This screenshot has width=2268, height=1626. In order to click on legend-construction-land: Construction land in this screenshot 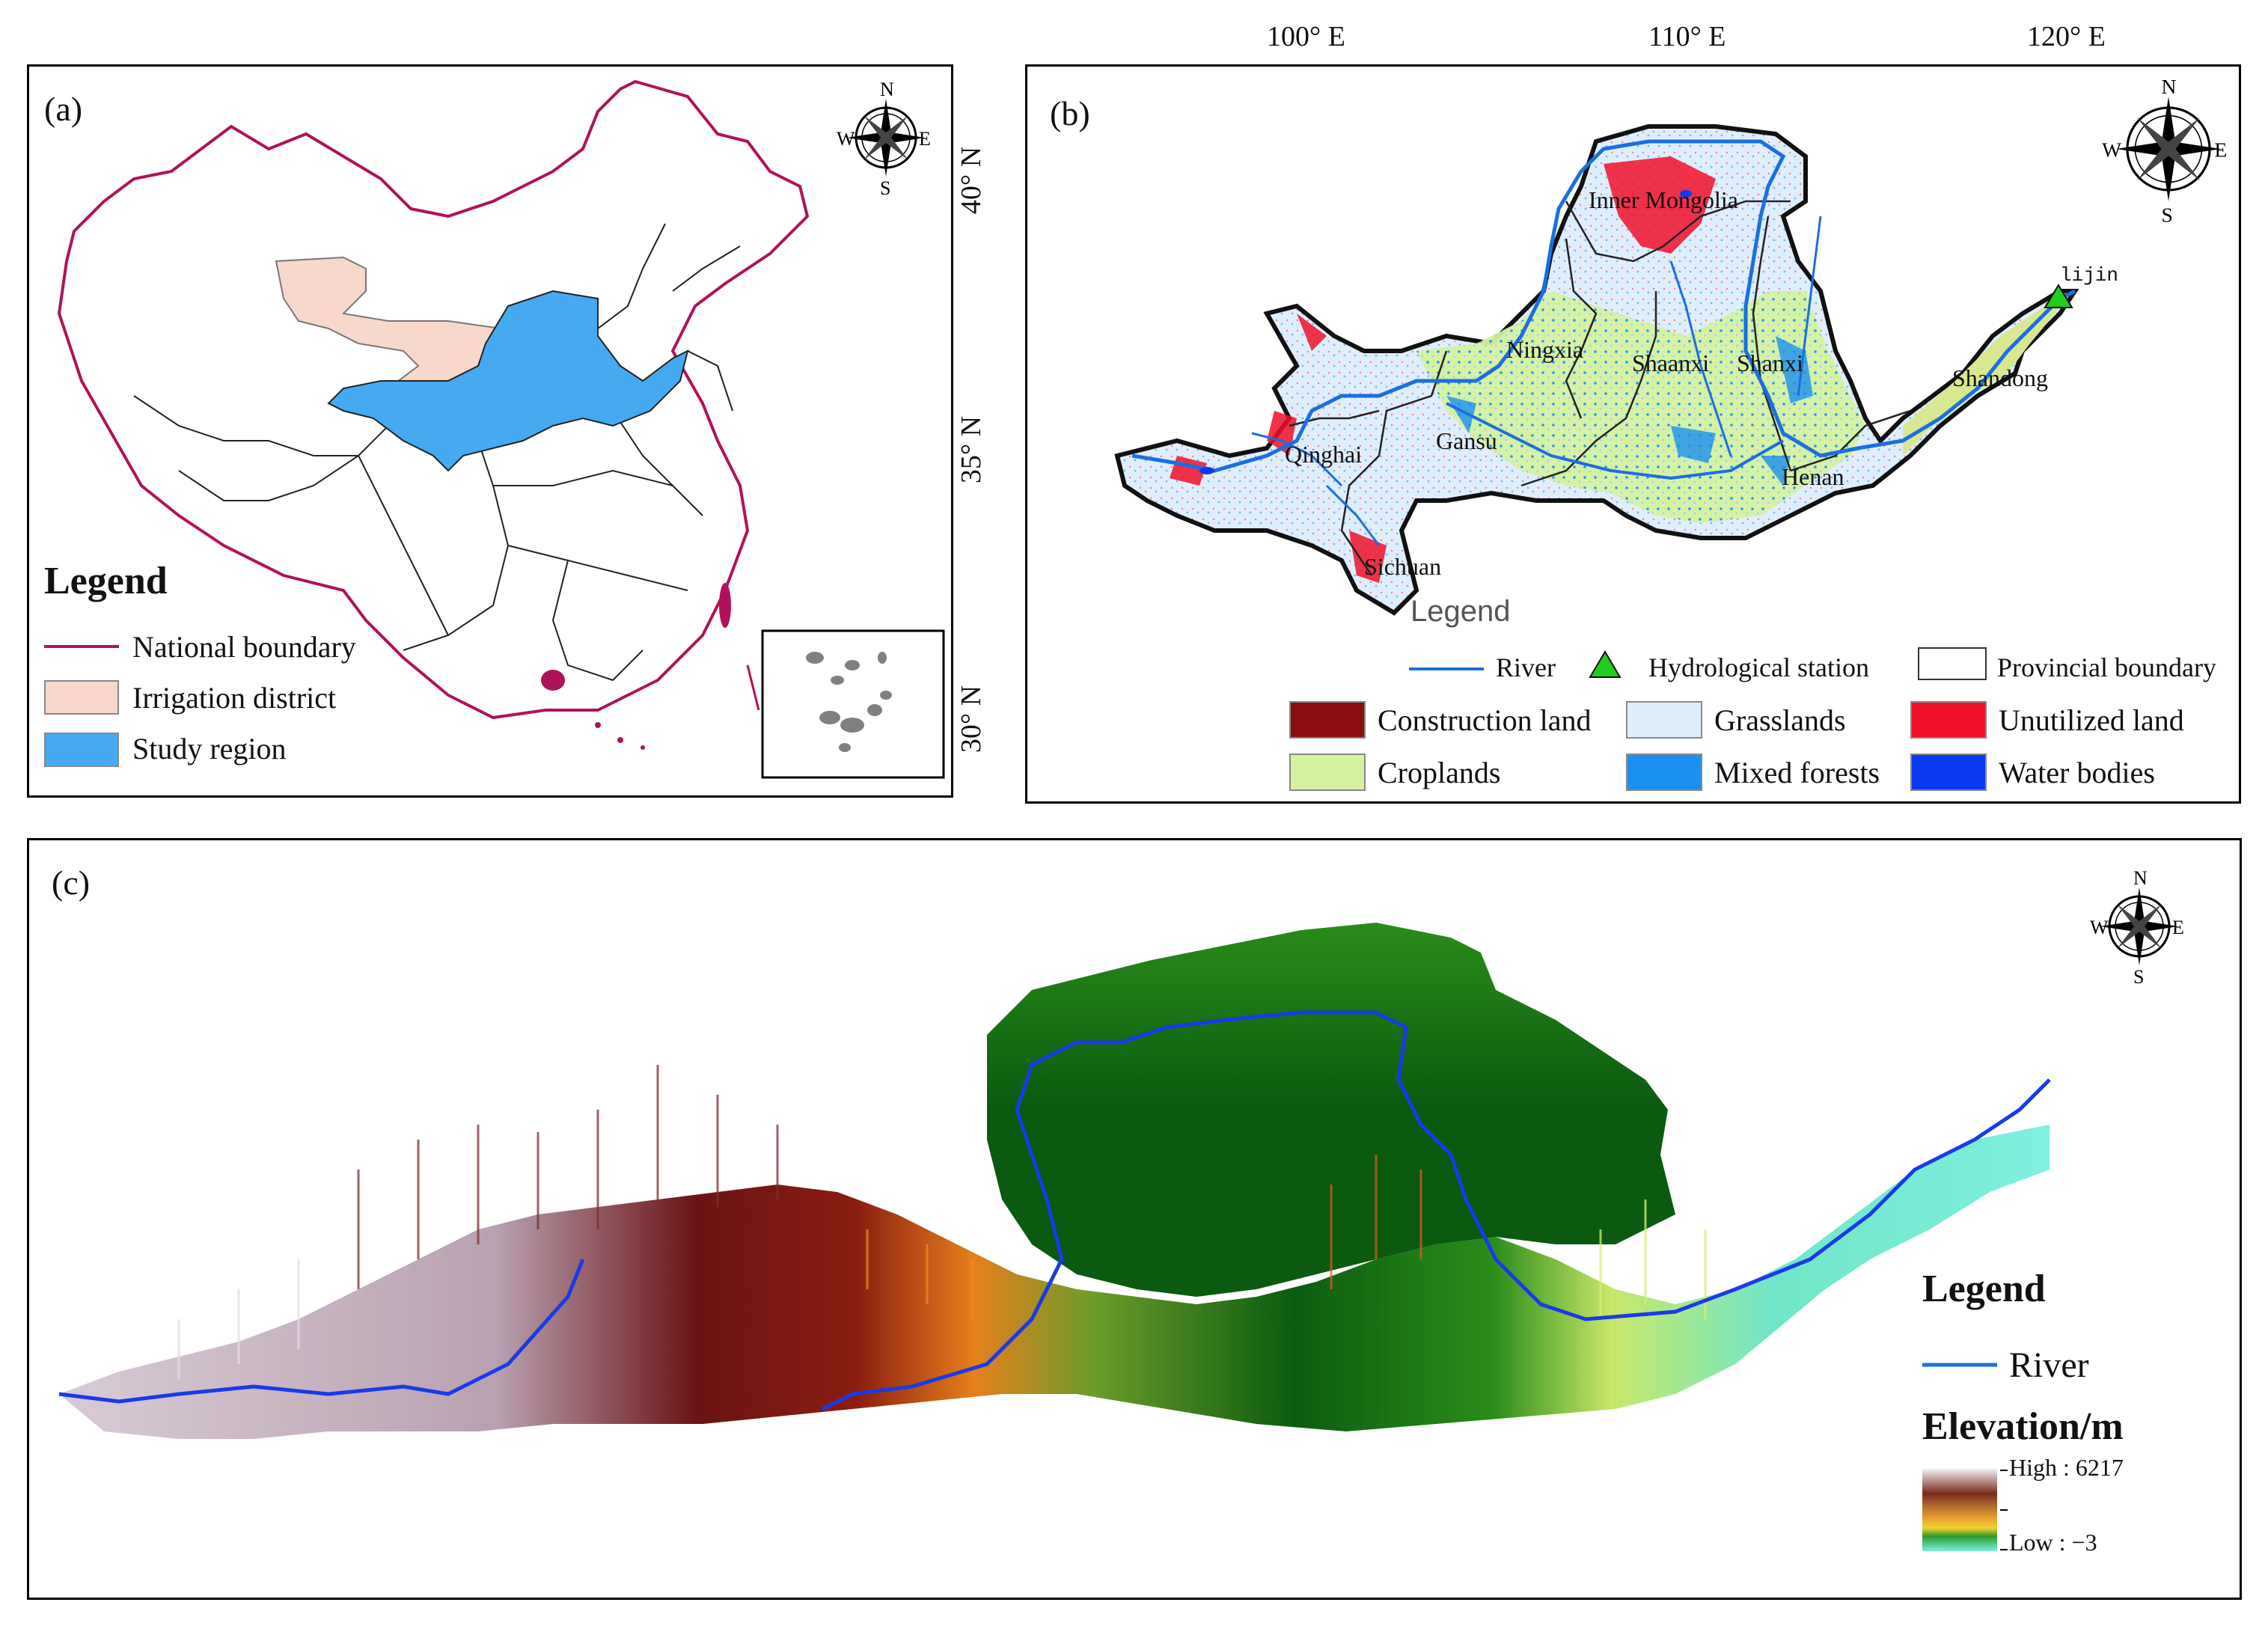, I will do `click(1485, 720)`.